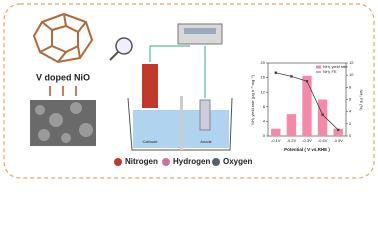  Describe the element at coordinates (124, 46) in the screenshot. I see `magnifier` at that location.